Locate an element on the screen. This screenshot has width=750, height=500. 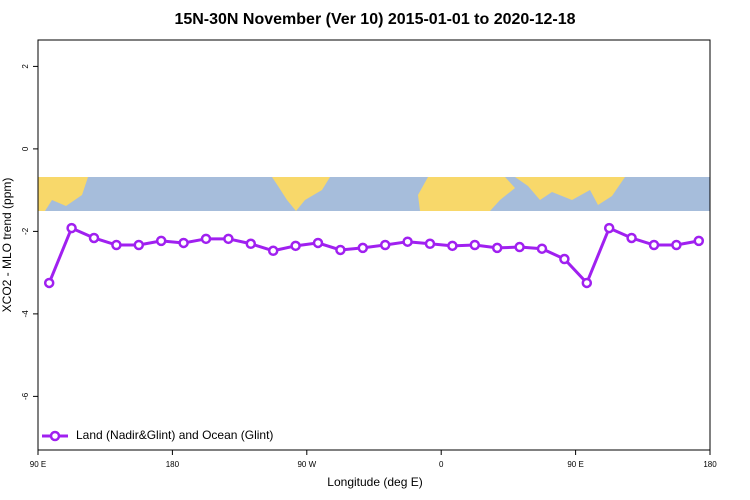
y-tick-label: -4 is located at coordinates (25, 314).